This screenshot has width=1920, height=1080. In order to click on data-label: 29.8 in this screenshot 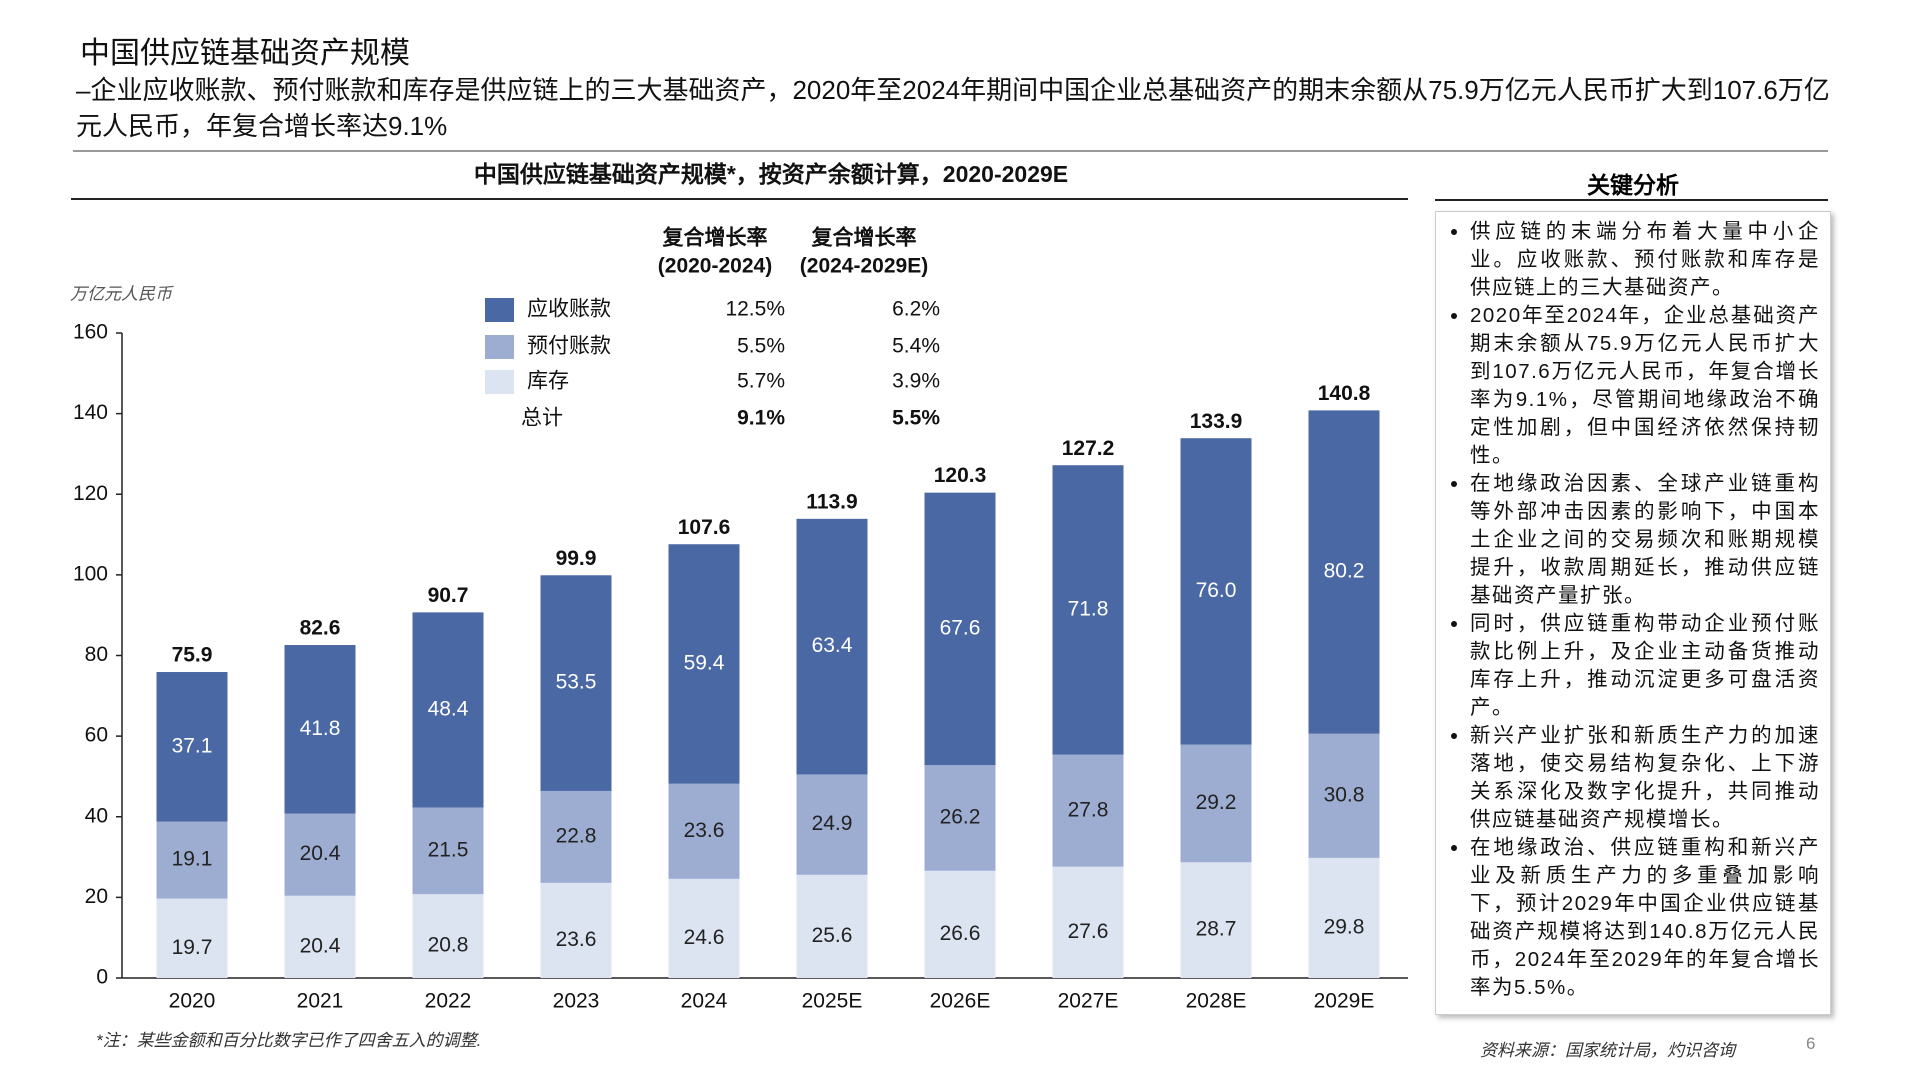, I will do `click(1344, 926)`.